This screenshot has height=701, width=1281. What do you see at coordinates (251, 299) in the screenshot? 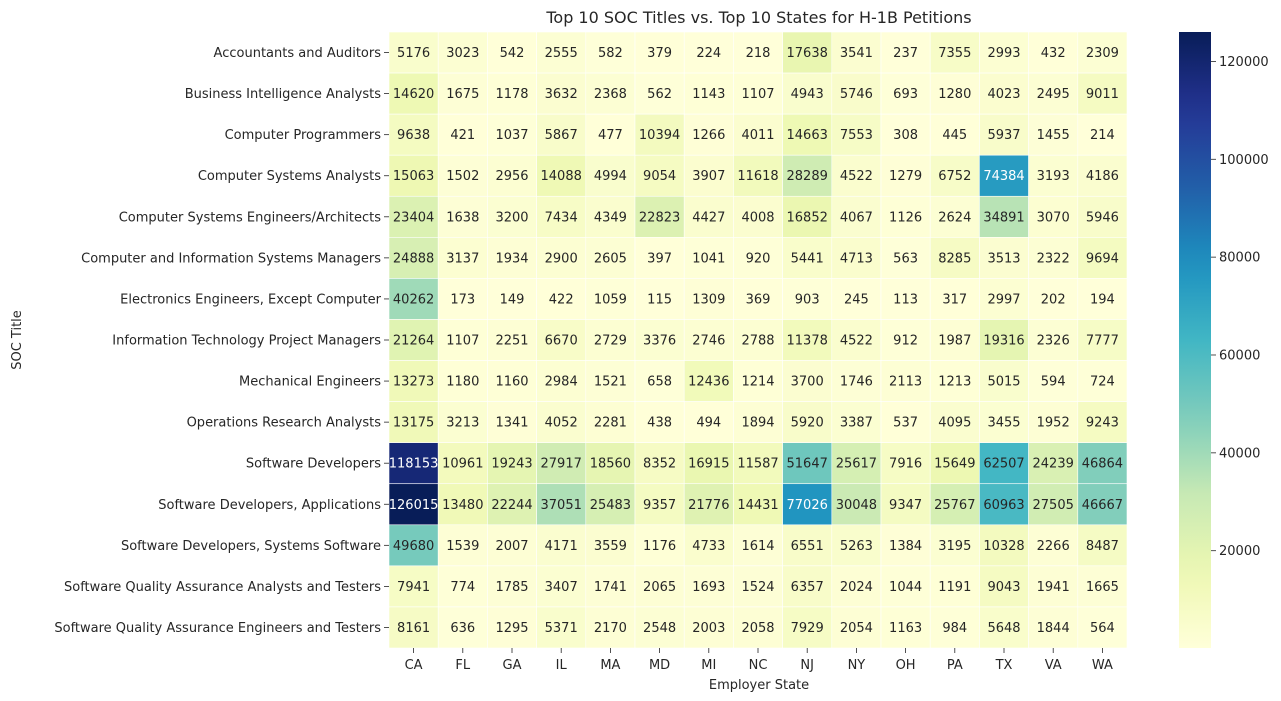
I see `y-tick-label: Electronics Engineers, Except Computer` at bounding box center [251, 299].